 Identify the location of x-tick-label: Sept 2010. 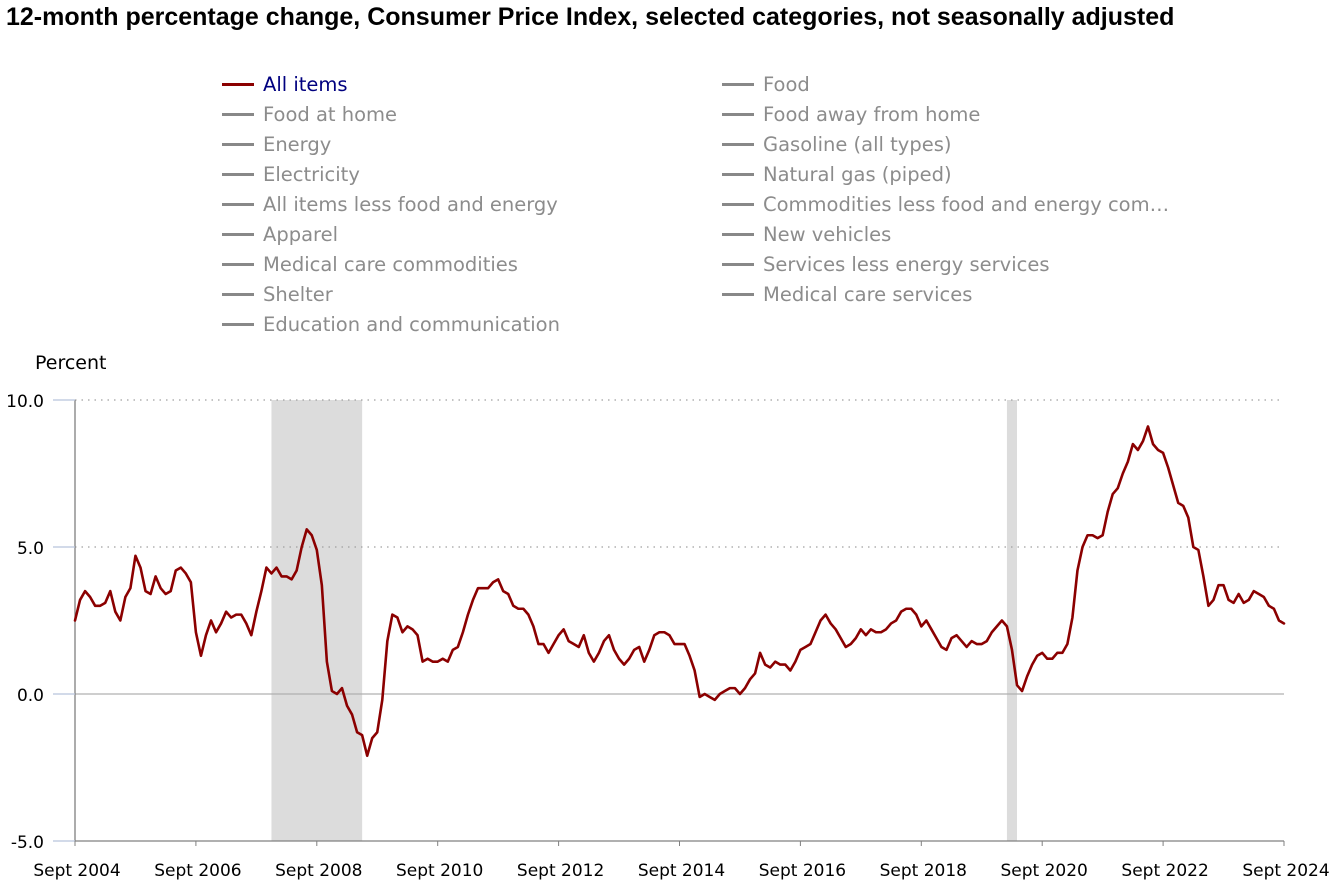
(439, 871).